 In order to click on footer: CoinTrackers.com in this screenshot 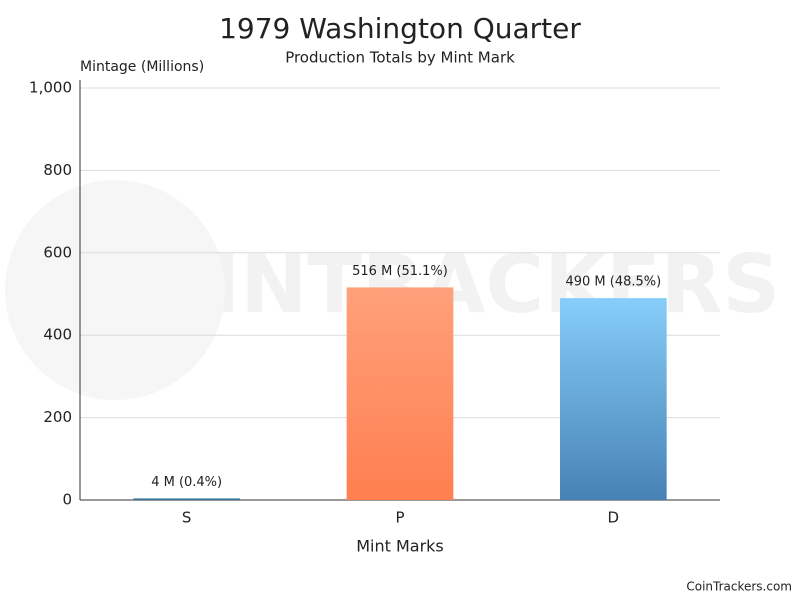, I will do `click(739, 587)`.